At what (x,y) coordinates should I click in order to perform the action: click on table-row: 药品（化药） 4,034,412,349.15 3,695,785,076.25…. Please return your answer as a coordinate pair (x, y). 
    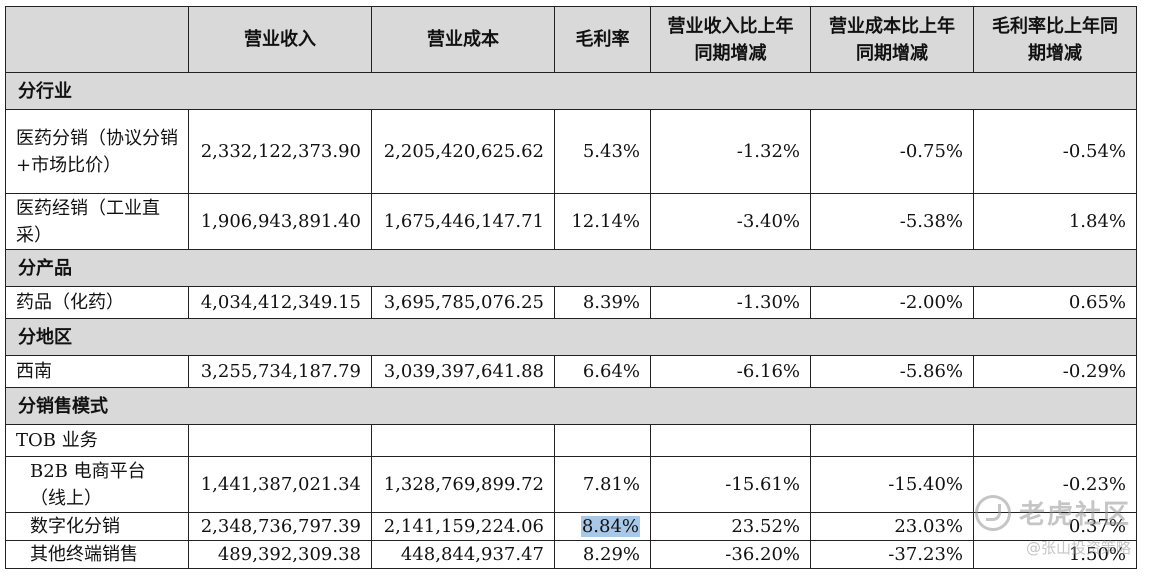
    Looking at the image, I should click on (571, 302).